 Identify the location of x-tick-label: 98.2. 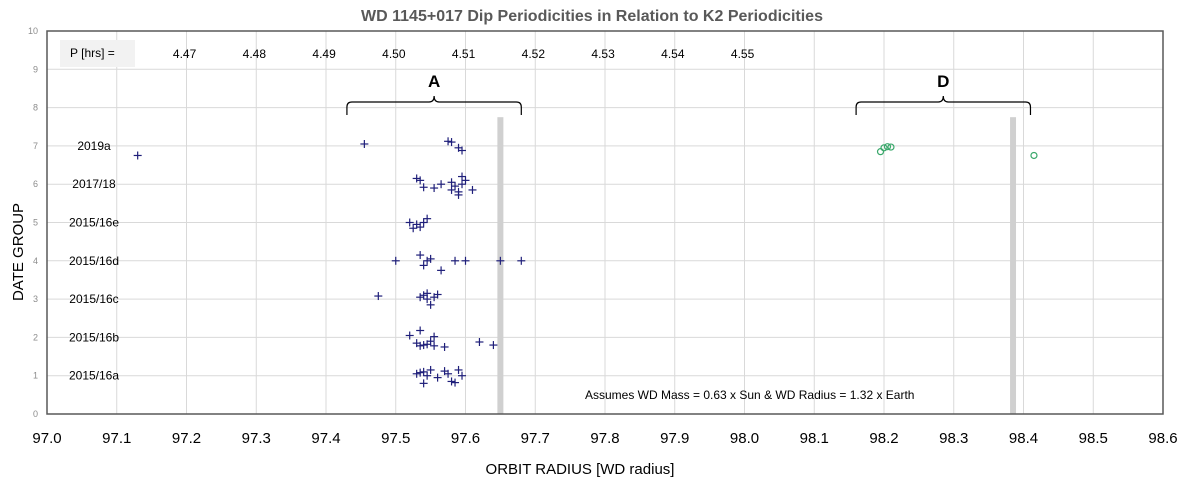
(883, 438).